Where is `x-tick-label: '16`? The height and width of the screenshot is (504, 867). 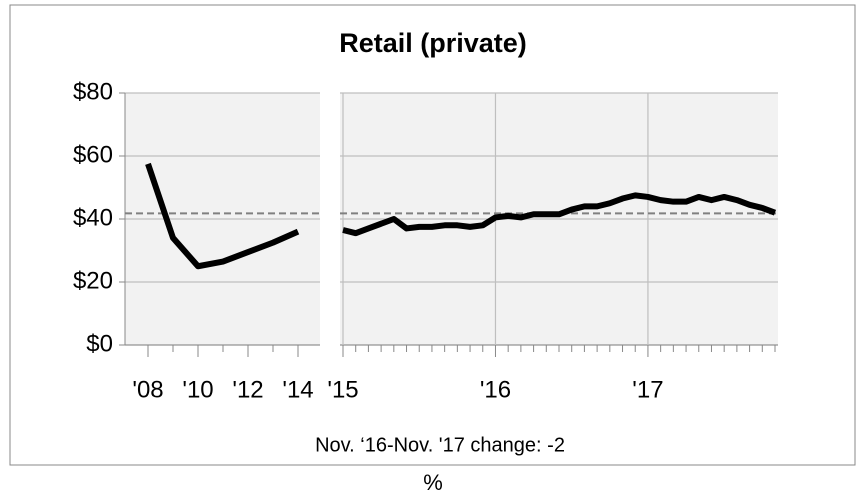 x-tick-label: '16 is located at coordinates (495, 389).